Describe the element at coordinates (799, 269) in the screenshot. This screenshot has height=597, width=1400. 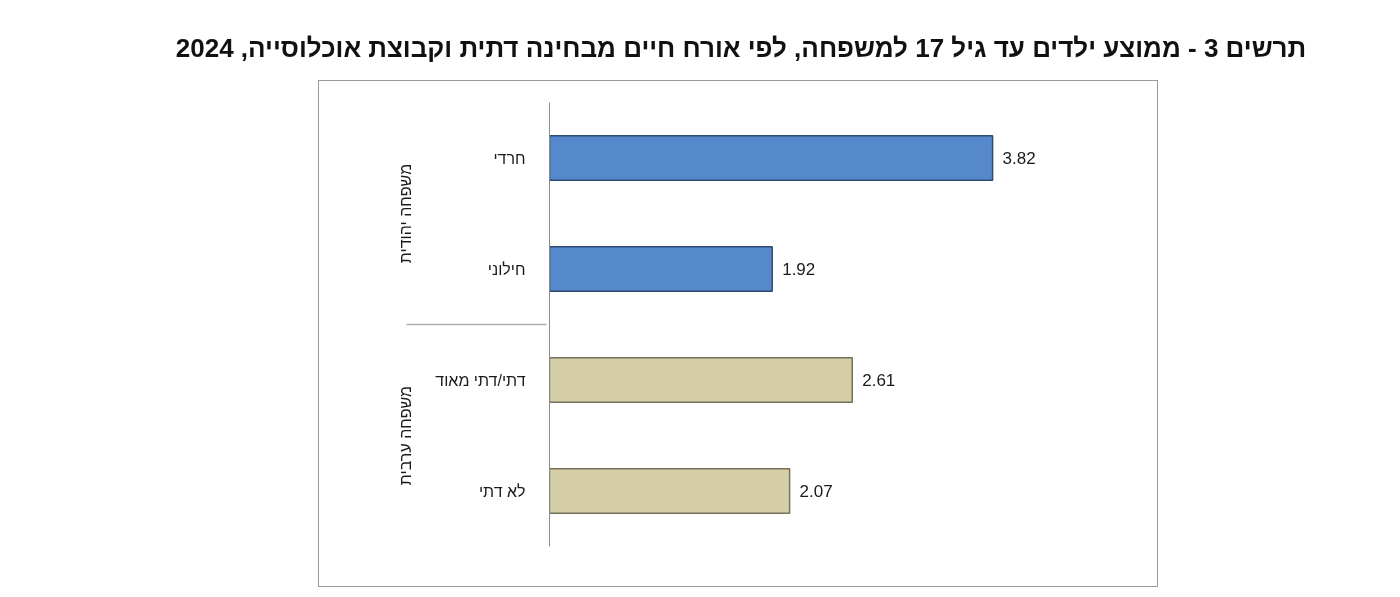
I see `data-label: 1.92` at that location.